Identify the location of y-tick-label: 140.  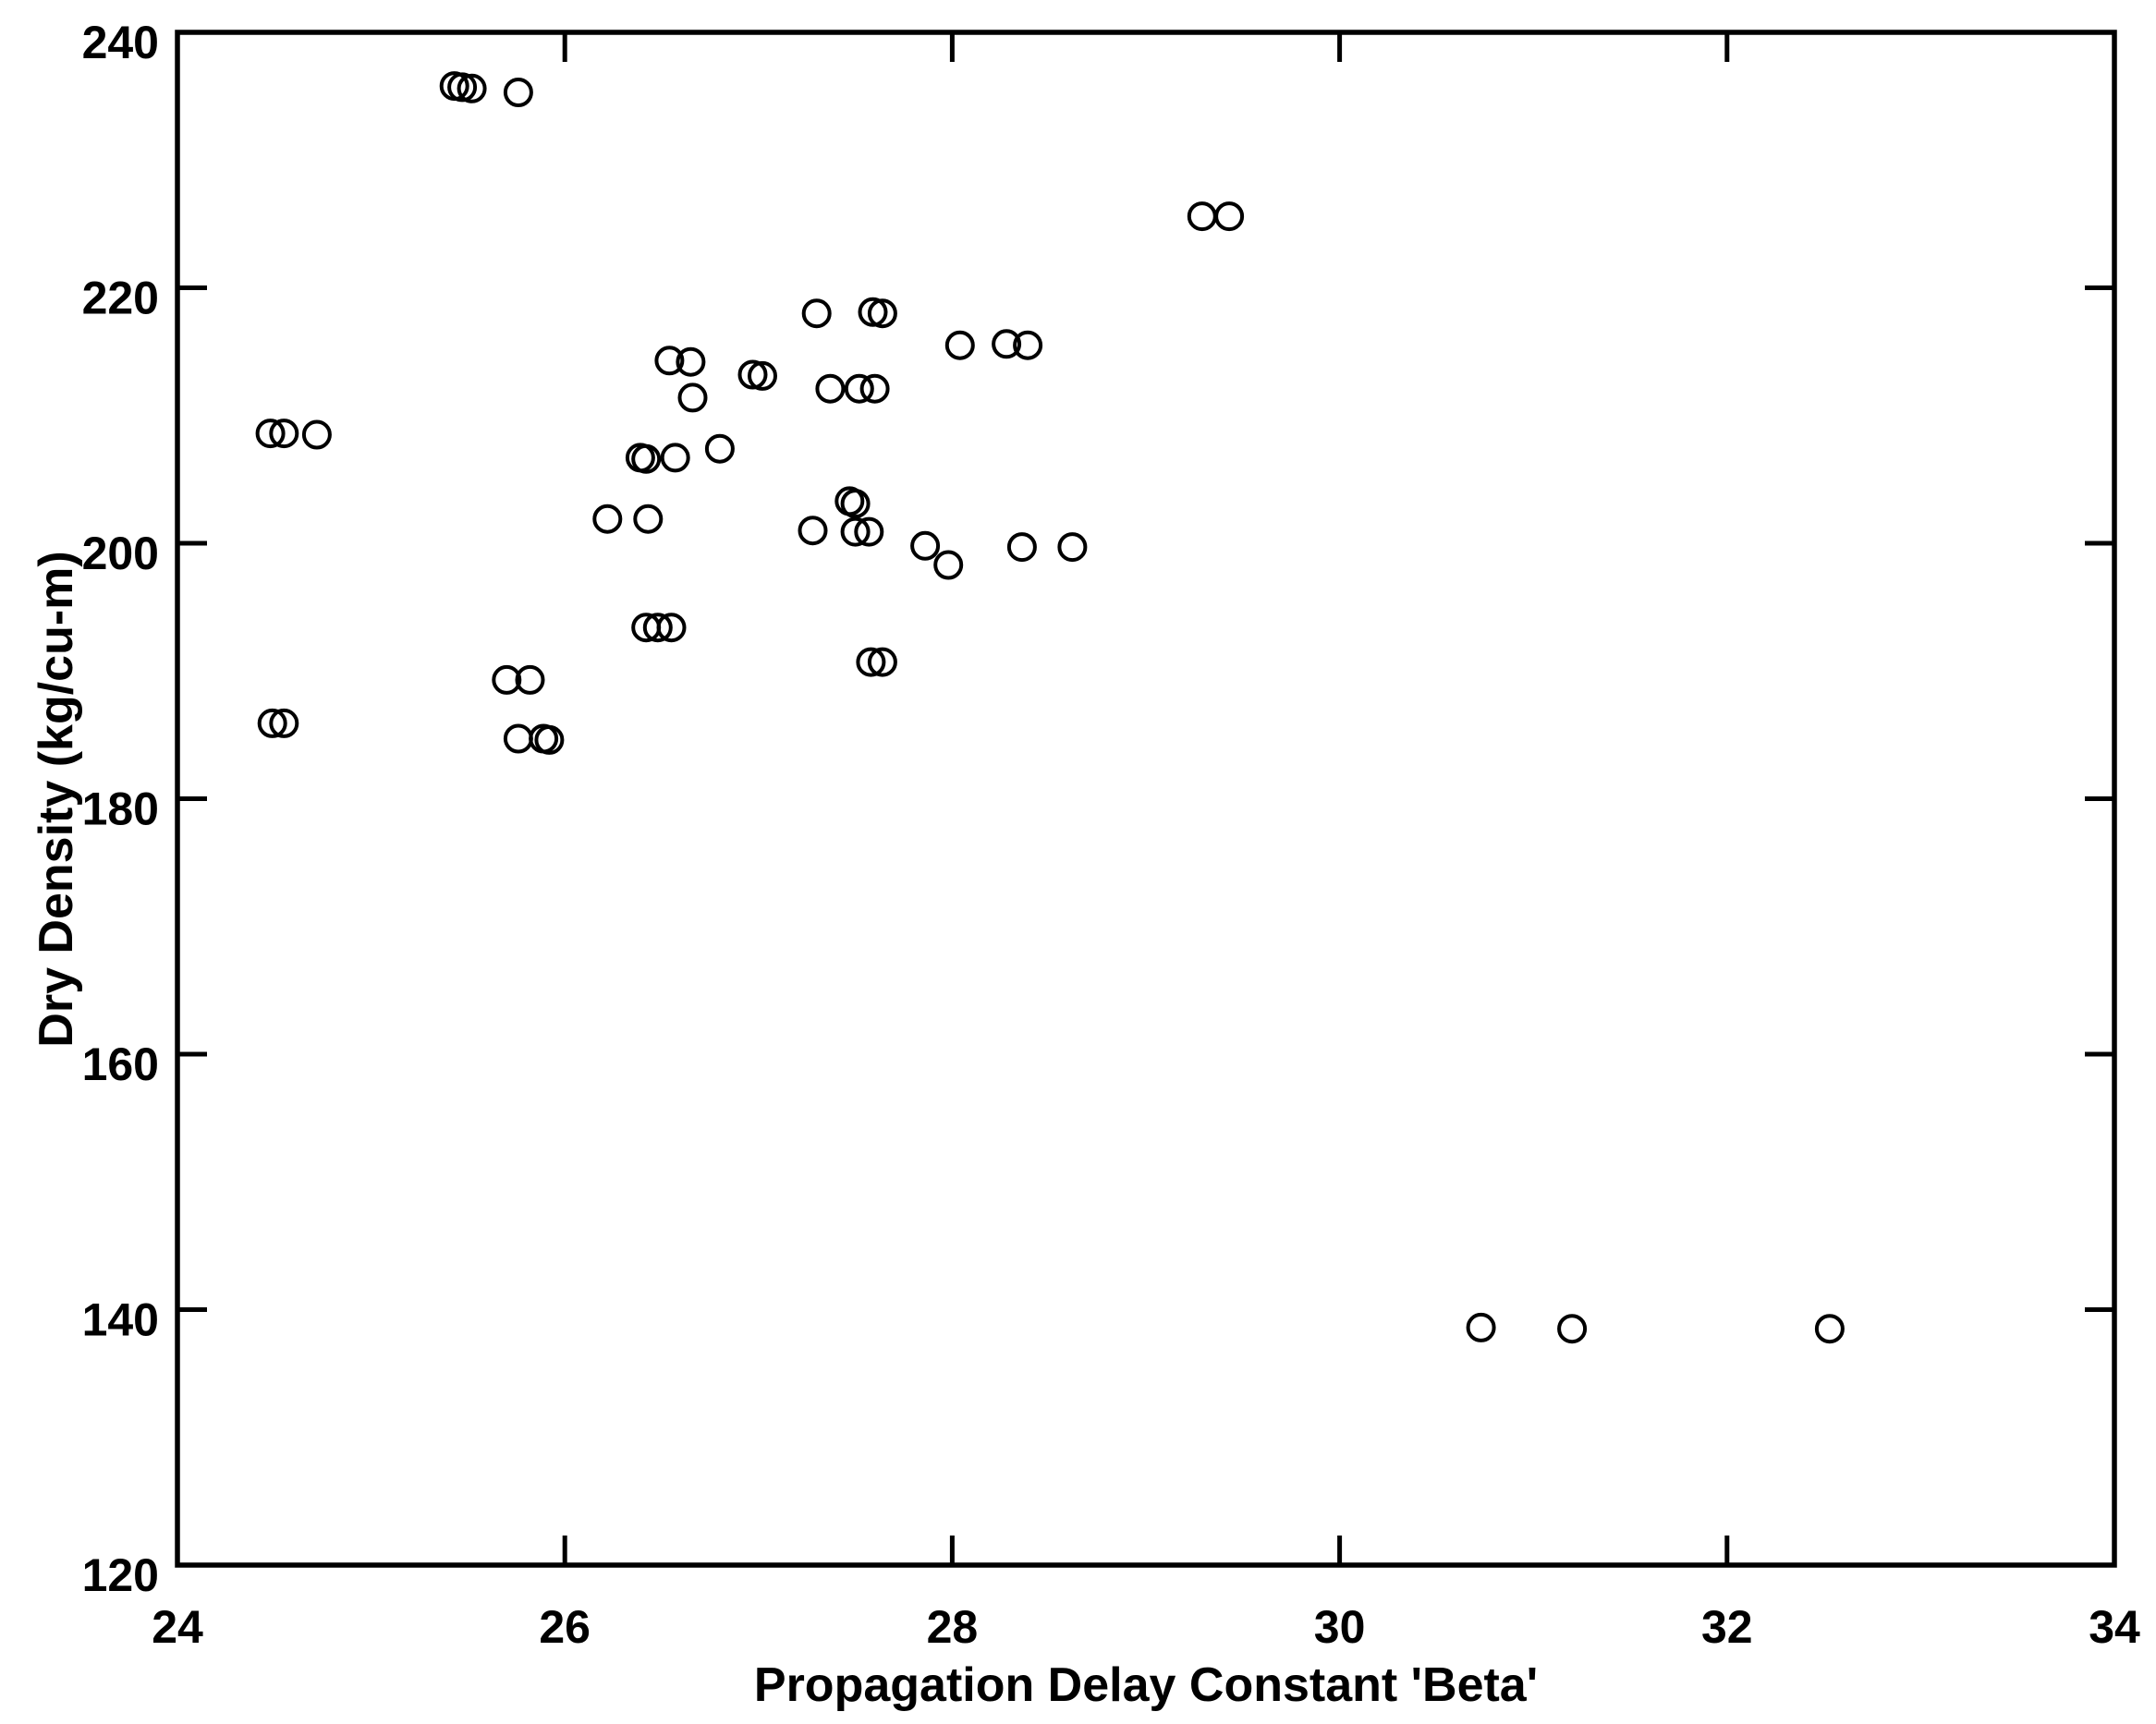
(120, 1320).